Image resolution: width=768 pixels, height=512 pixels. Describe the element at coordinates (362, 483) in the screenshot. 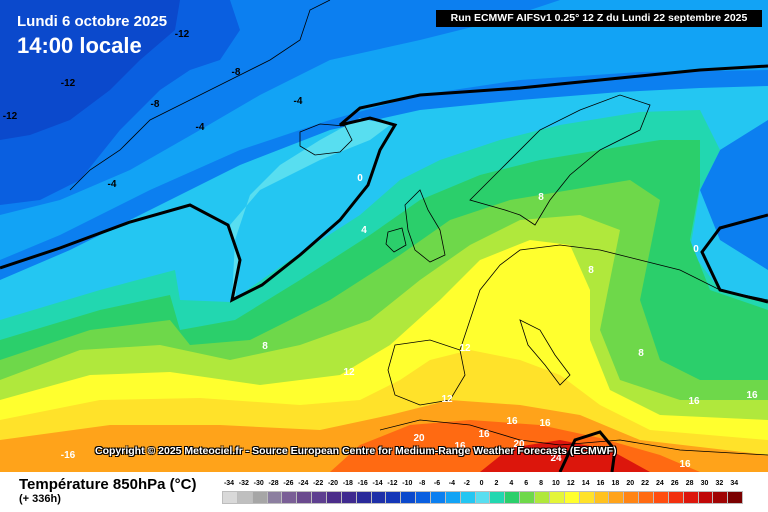

I see `scale-tick-label: -16` at that location.